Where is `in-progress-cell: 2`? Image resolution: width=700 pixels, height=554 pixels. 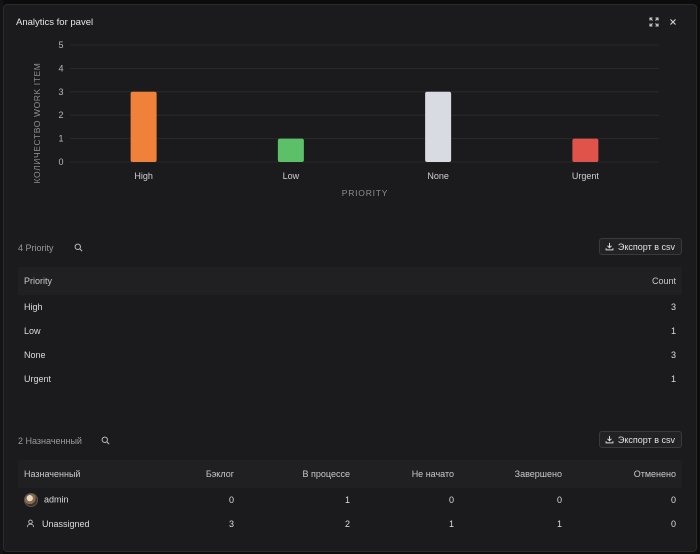 in-progress-cell: 2 is located at coordinates (347, 524).